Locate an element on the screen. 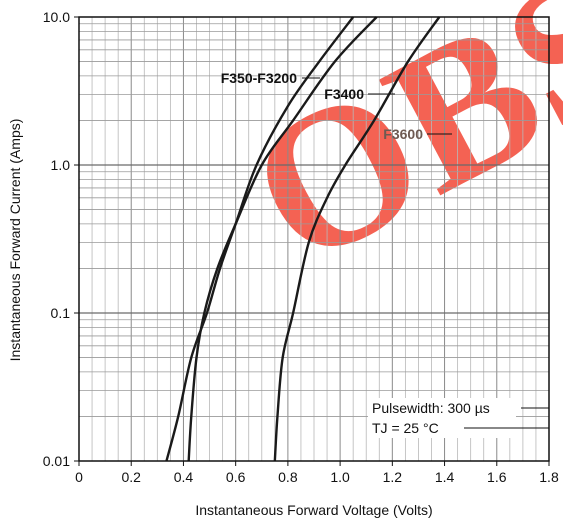 The width and height of the screenshot is (563, 523). curve-label-f350-f3200-group: F350-F3200 is located at coordinates (270, 78).